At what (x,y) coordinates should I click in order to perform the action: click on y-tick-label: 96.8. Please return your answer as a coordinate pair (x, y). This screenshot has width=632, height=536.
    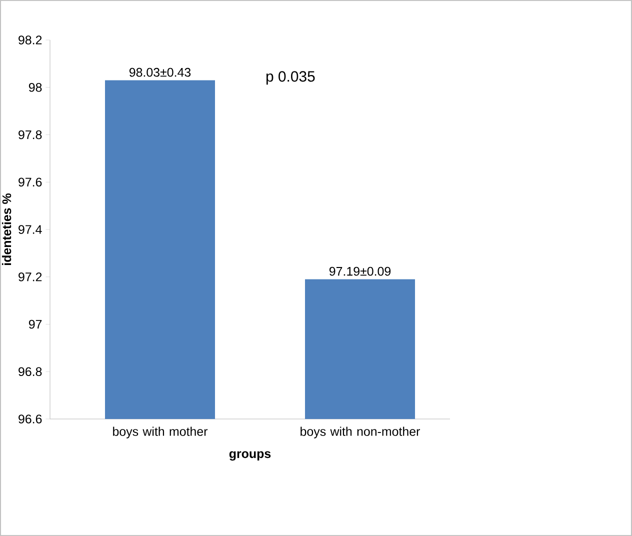
    Looking at the image, I should click on (30, 371).